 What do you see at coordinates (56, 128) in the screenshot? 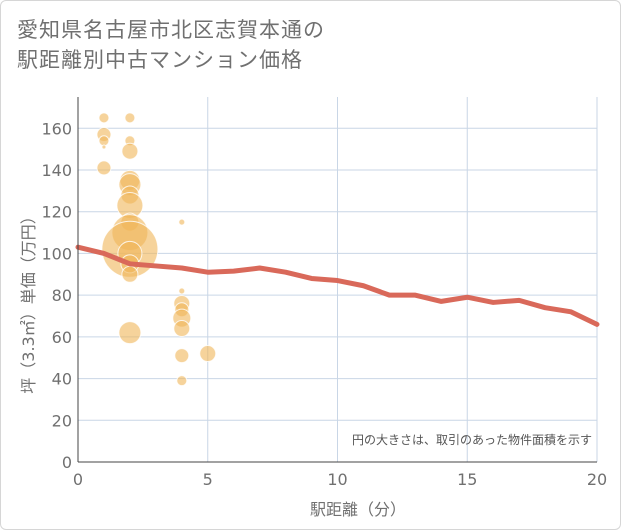
I see `y-tick-label: 160` at bounding box center [56, 128].